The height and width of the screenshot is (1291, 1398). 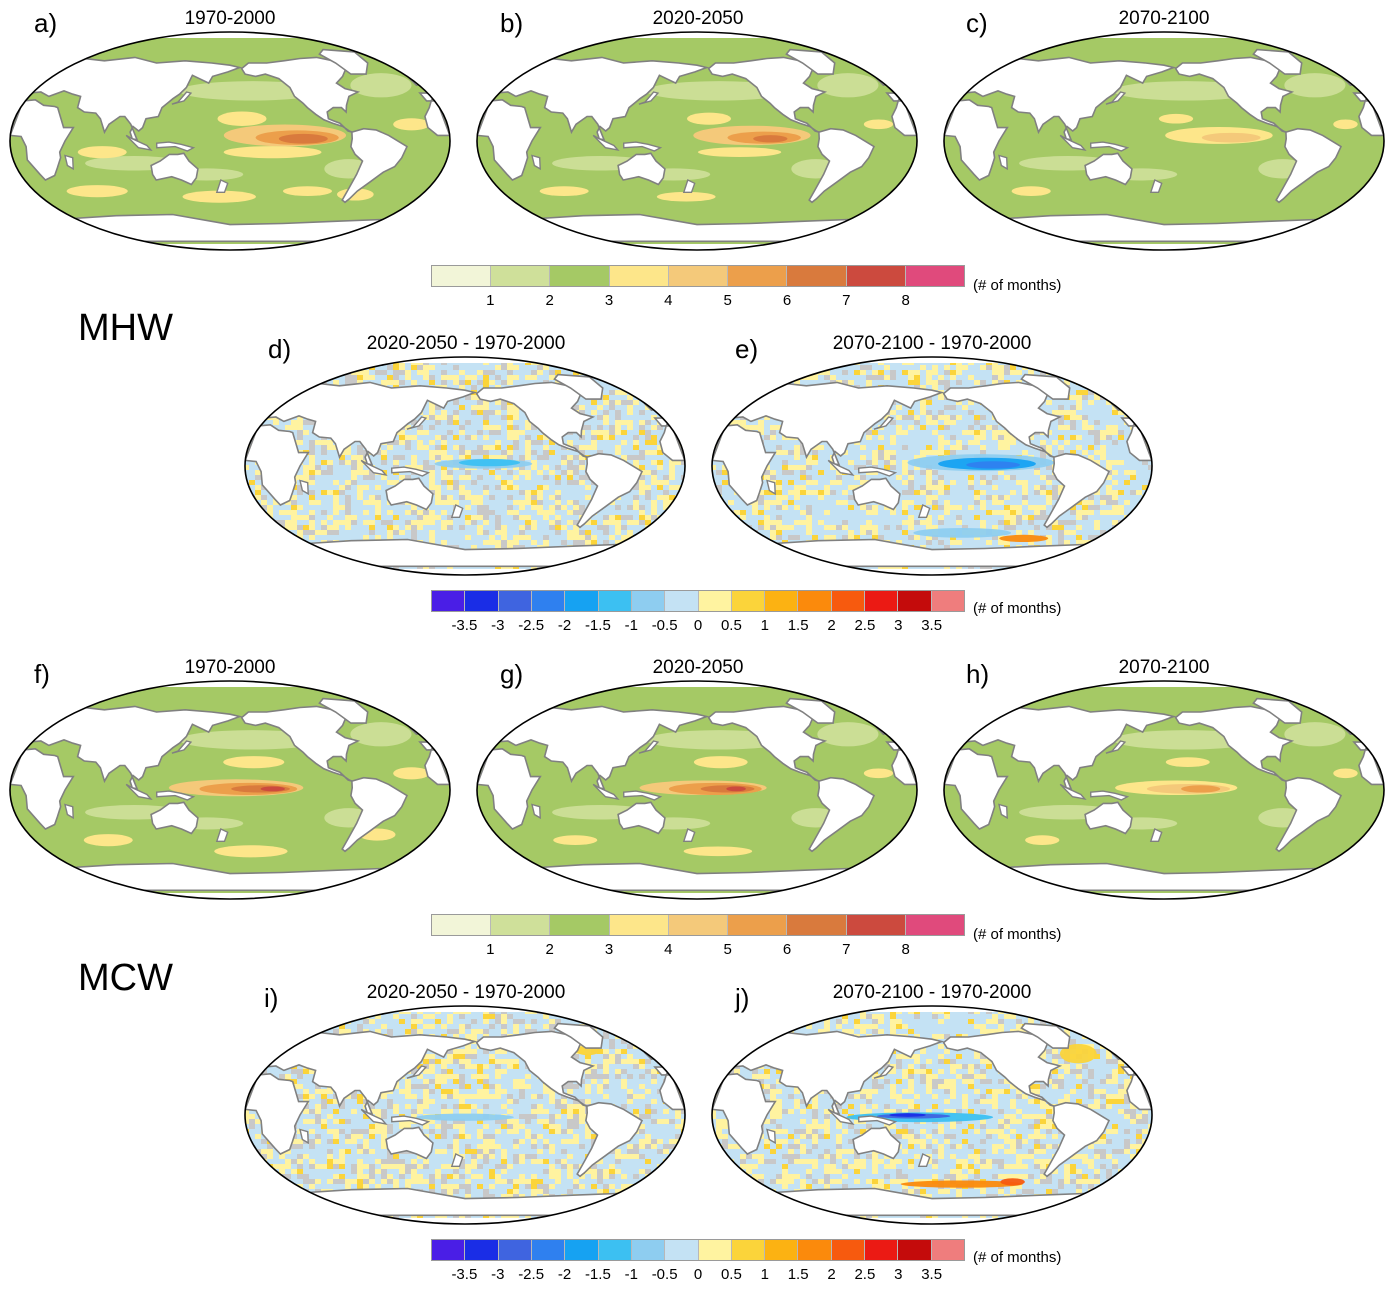 What do you see at coordinates (770, 139) in the screenshot?
I see `value-region` at bounding box center [770, 139].